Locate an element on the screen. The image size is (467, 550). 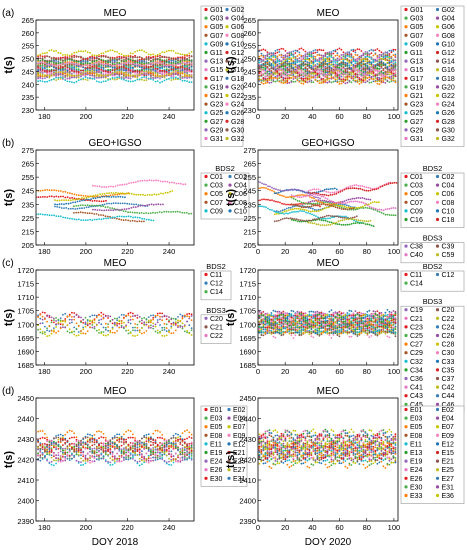
legend-entry: G03 is located at coordinates (416, 19).